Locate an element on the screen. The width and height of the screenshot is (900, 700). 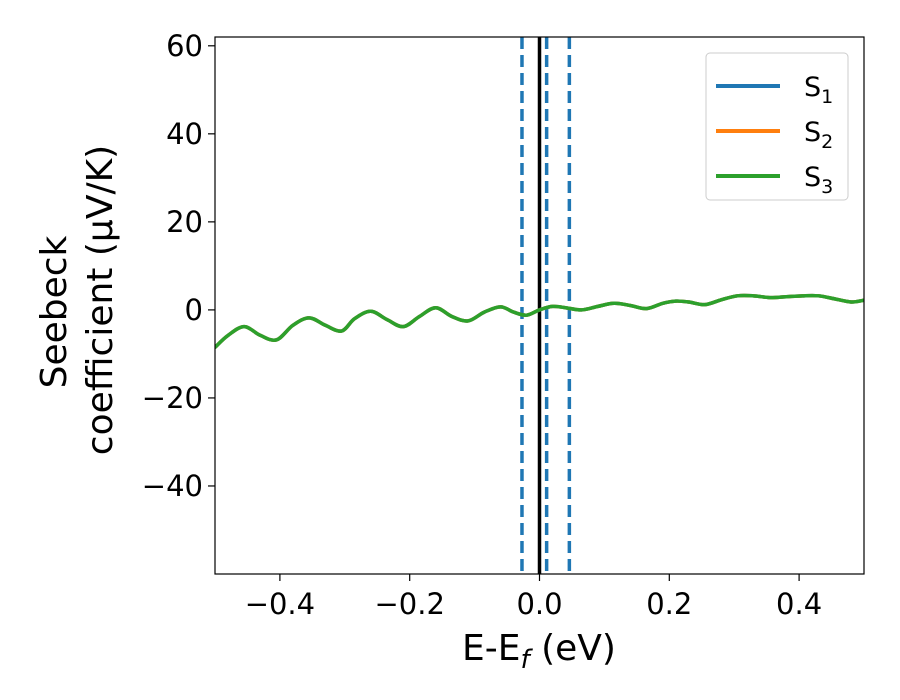
vertical-reference-lines is located at coordinates (546, 305).